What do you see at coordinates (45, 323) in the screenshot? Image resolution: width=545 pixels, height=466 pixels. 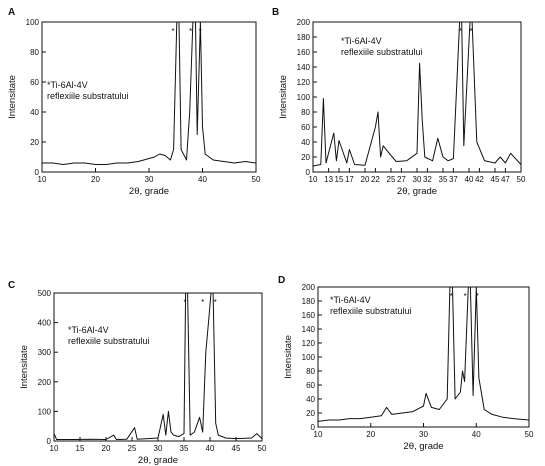 I see `y-tick-label: 400` at bounding box center [45, 323].